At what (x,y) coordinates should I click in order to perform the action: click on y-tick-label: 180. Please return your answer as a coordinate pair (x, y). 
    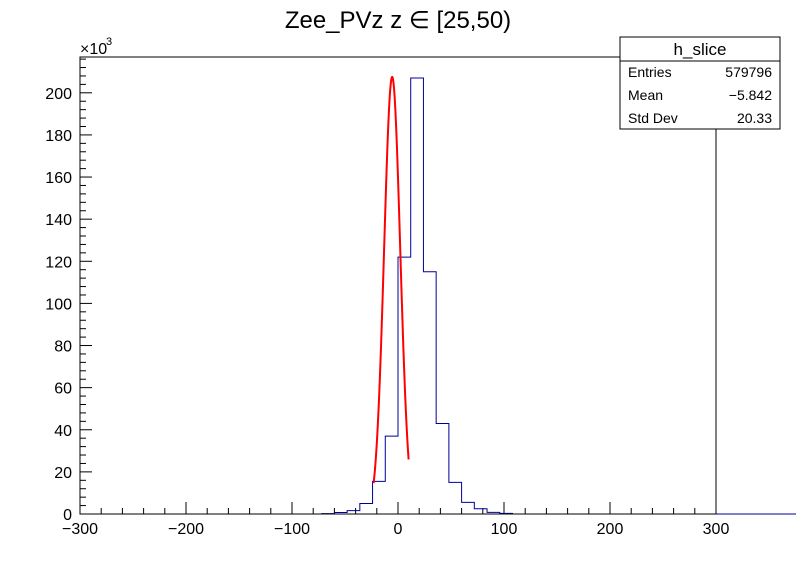
    Looking at the image, I should click on (58, 136).